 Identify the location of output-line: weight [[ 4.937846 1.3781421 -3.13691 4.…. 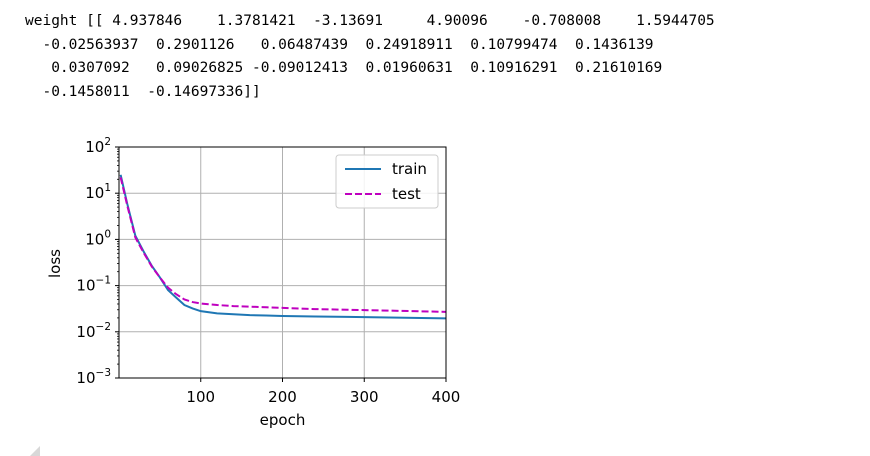
(370, 21).